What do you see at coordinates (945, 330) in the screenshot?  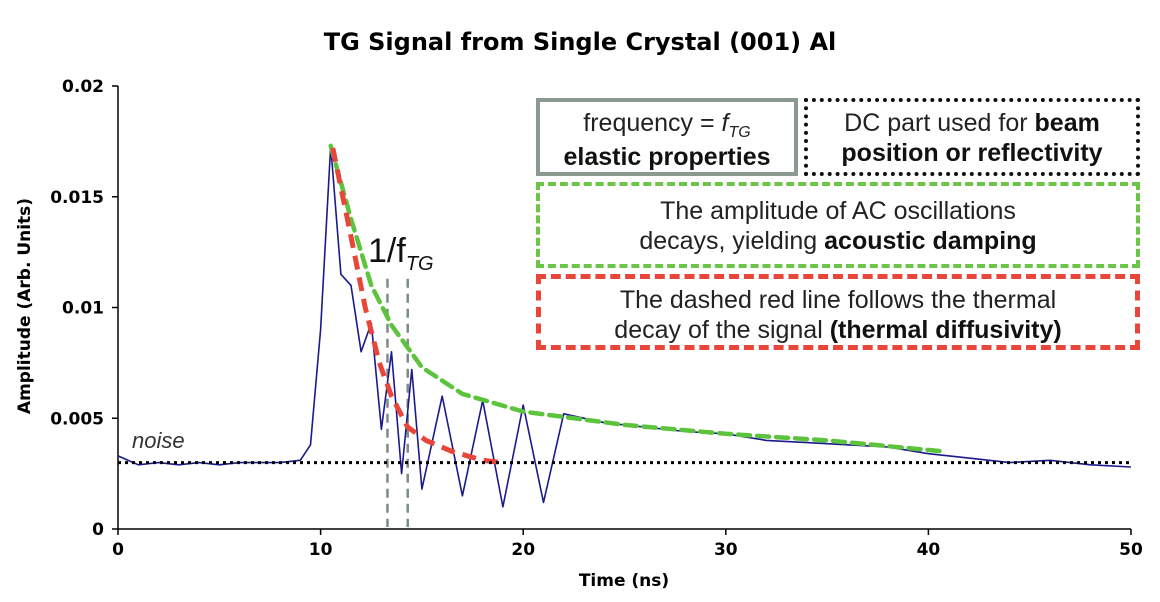 I see `red-bold: (thermal diffusivity)` at bounding box center [945, 330].